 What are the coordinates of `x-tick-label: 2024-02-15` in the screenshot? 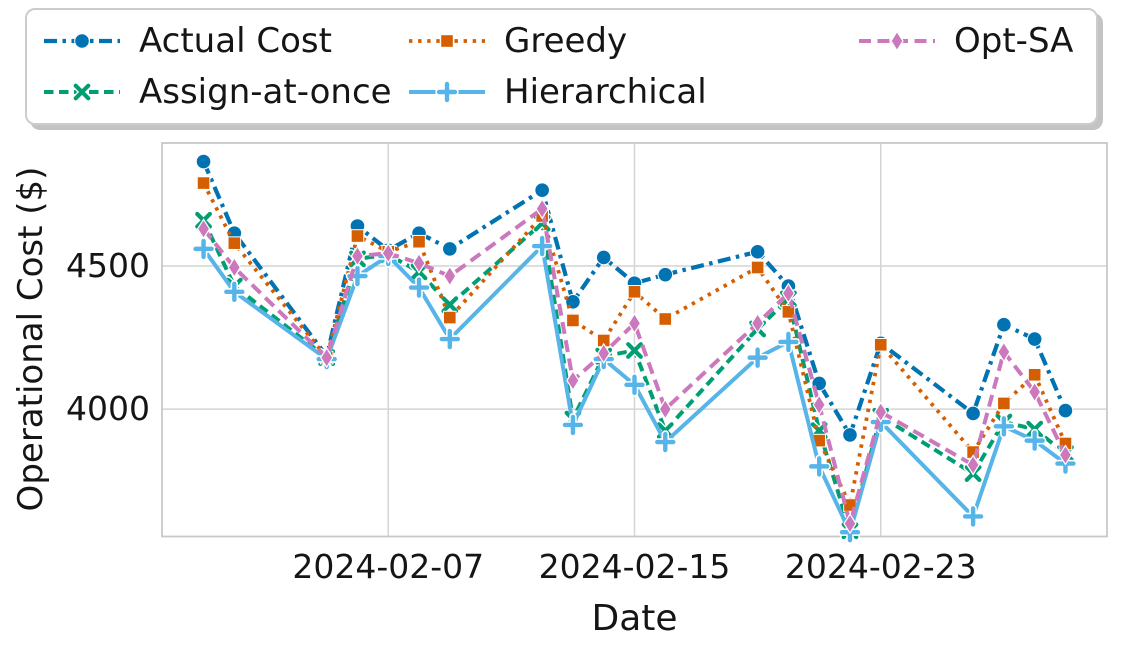 It's located at (634, 566).